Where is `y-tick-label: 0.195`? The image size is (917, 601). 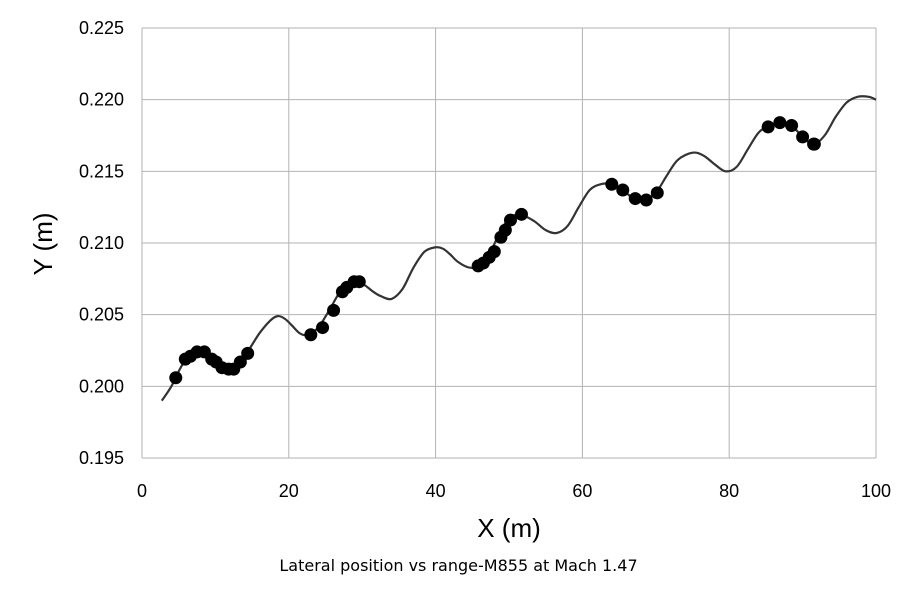 y-tick-label: 0.195 is located at coordinates (101, 458).